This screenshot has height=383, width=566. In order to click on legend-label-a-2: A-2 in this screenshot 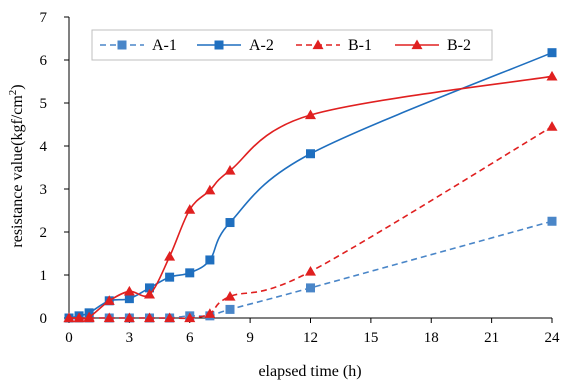, I will do `click(261, 45)`.